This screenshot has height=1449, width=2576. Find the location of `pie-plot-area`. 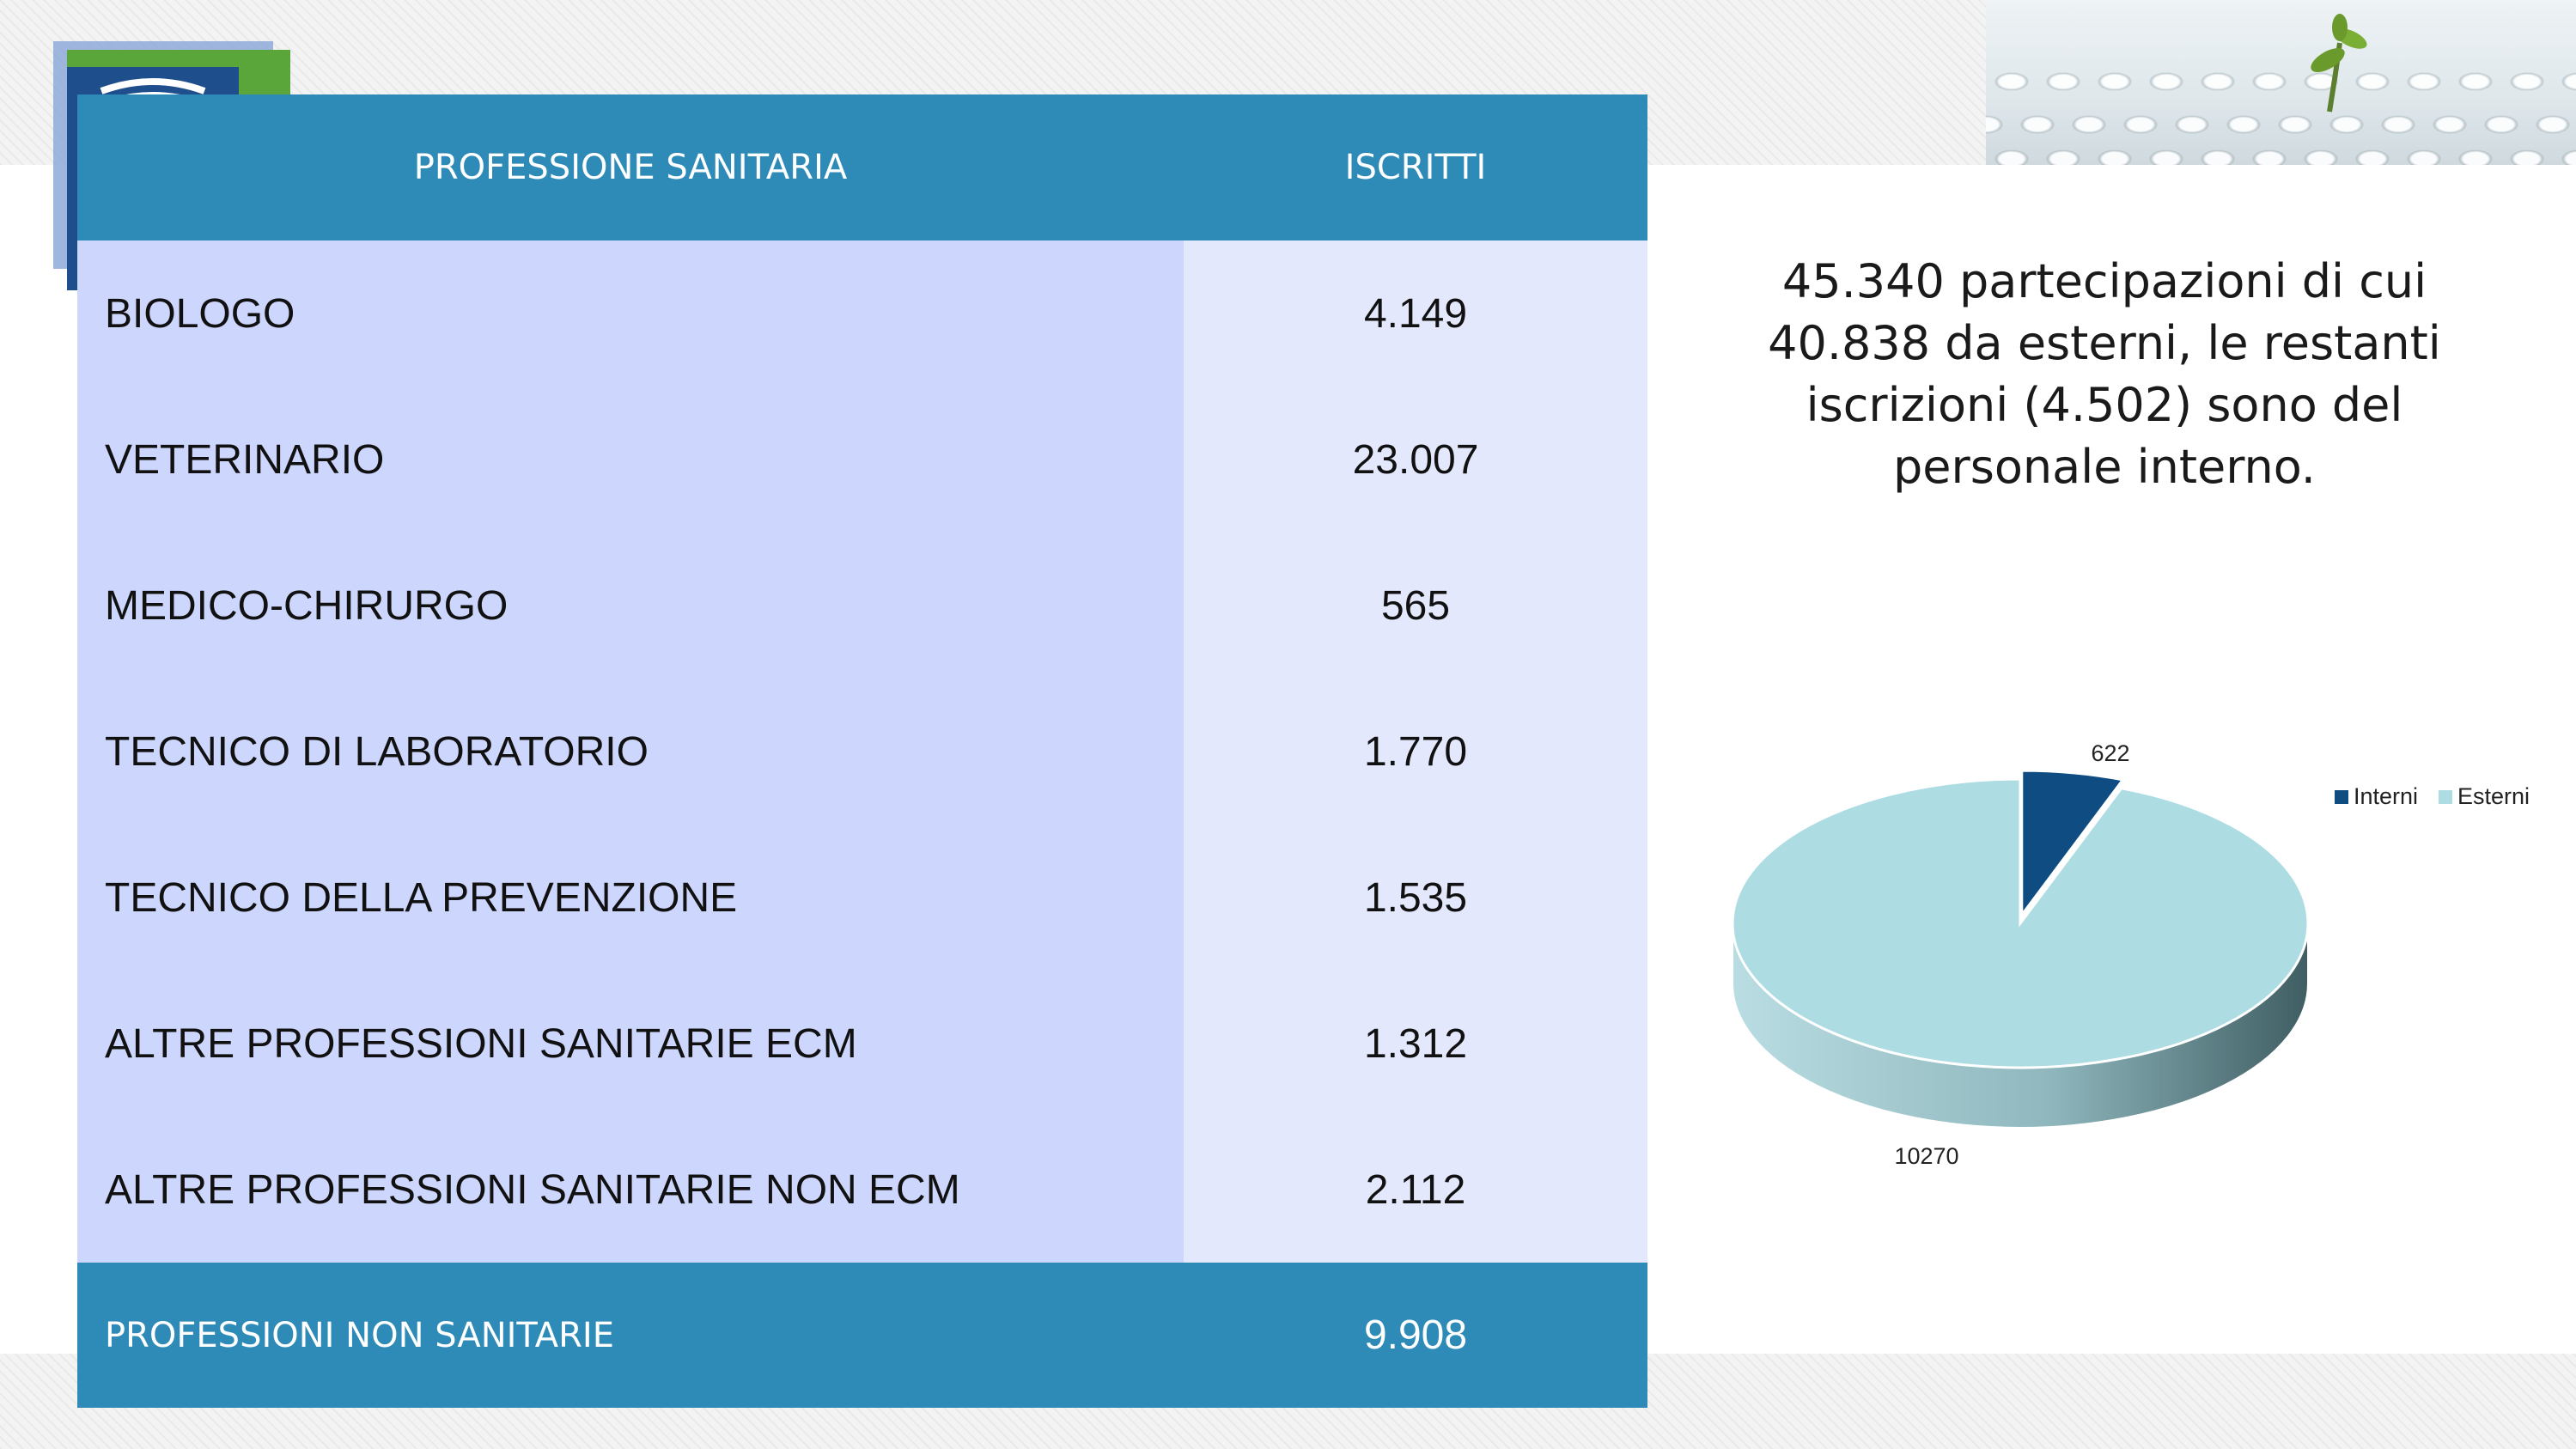

pie-plot-area is located at coordinates (2020, 949).